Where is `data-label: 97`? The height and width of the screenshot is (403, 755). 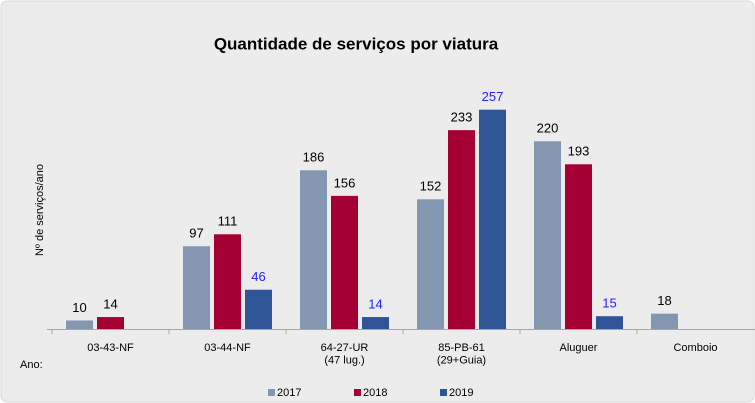
data-label: 97 is located at coordinates (196, 233).